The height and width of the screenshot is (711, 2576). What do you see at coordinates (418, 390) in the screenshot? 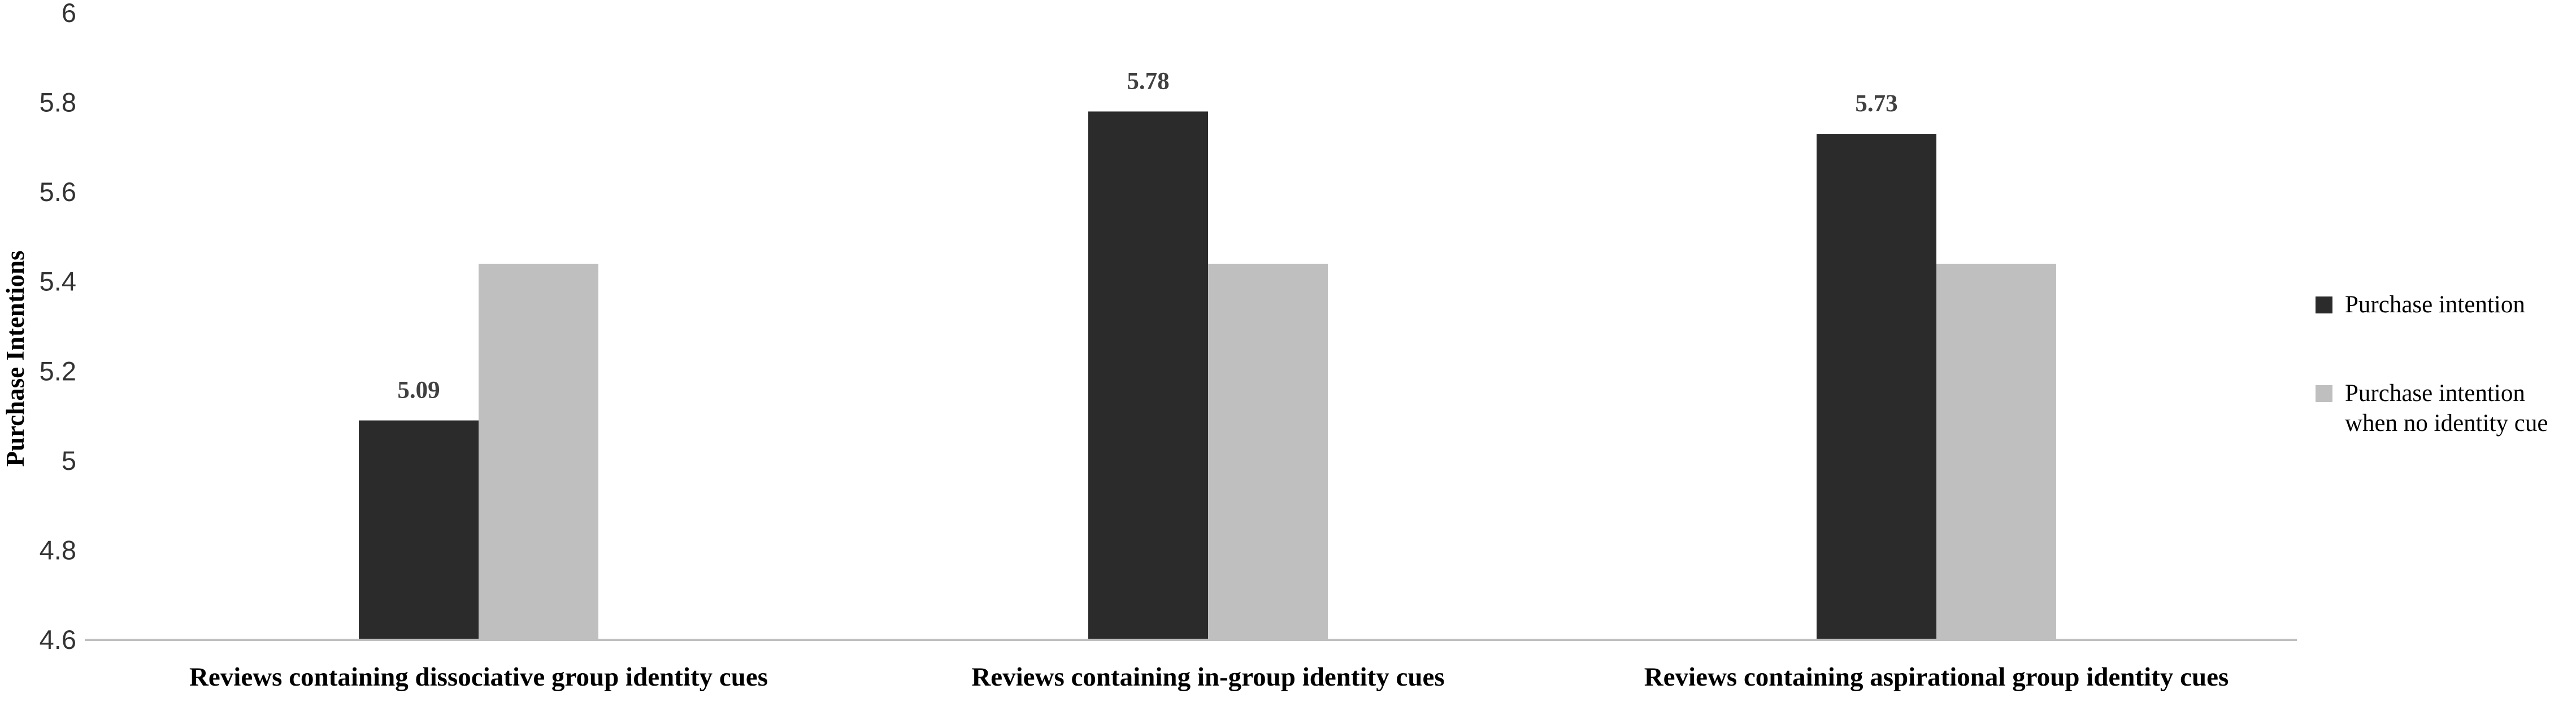
I see `data-label: 5.09` at bounding box center [418, 390].